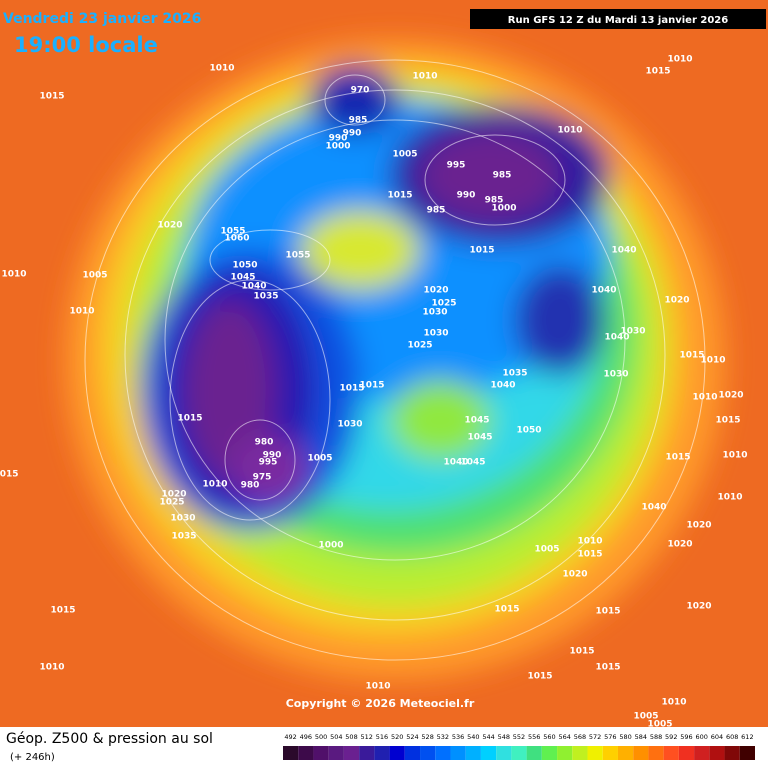  Describe the element at coordinates (610, 737) in the screenshot. I see `colorbar-label: 576` at that location.